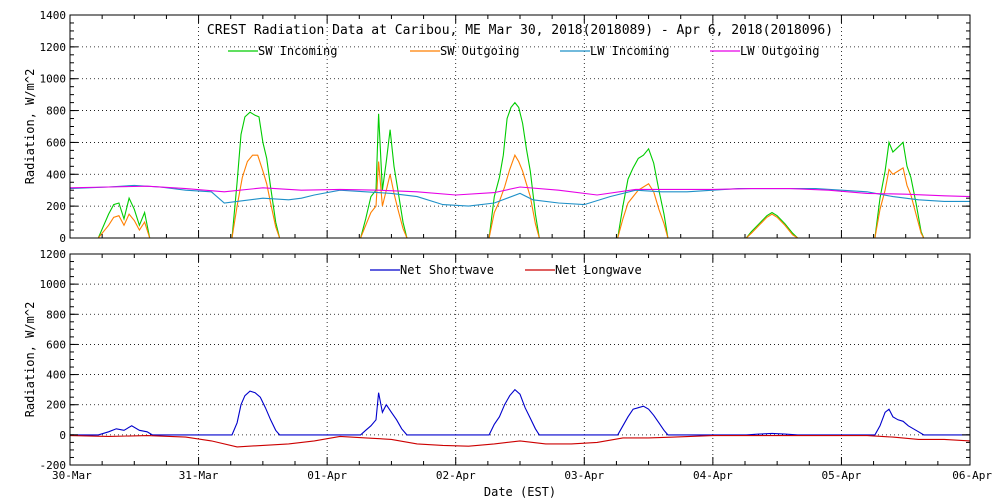 This screenshot has width=1000, height=500. What do you see at coordinates (520, 441) in the screenshot?
I see `series-line-net-longwave` at bounding box center [520, 441].